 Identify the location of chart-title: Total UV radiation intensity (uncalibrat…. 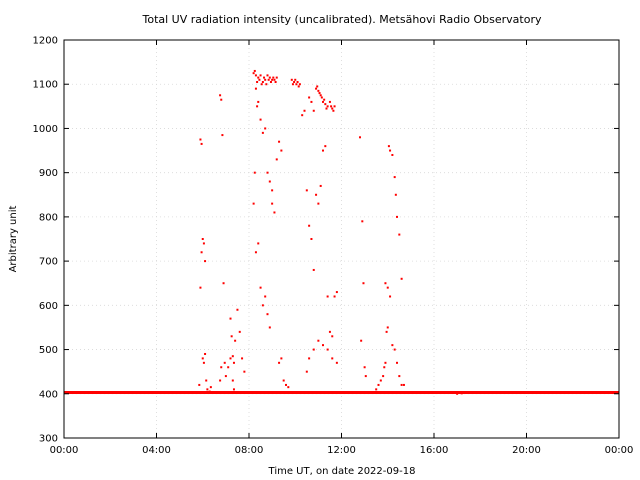
(342, 19).